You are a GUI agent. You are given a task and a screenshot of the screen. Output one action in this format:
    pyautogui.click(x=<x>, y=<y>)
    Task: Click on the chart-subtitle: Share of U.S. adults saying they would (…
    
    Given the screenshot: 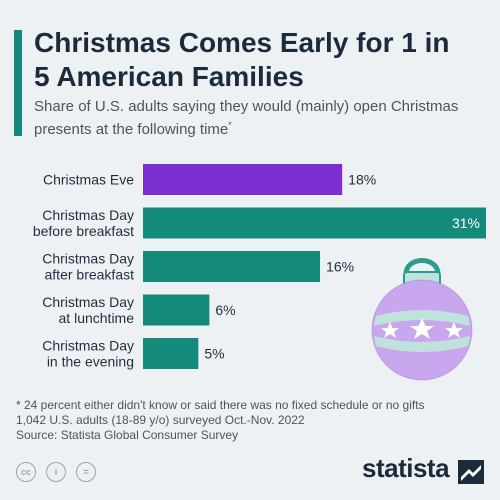 What is the action you would take?
    pyautogui.click(x=254, y=118)
    